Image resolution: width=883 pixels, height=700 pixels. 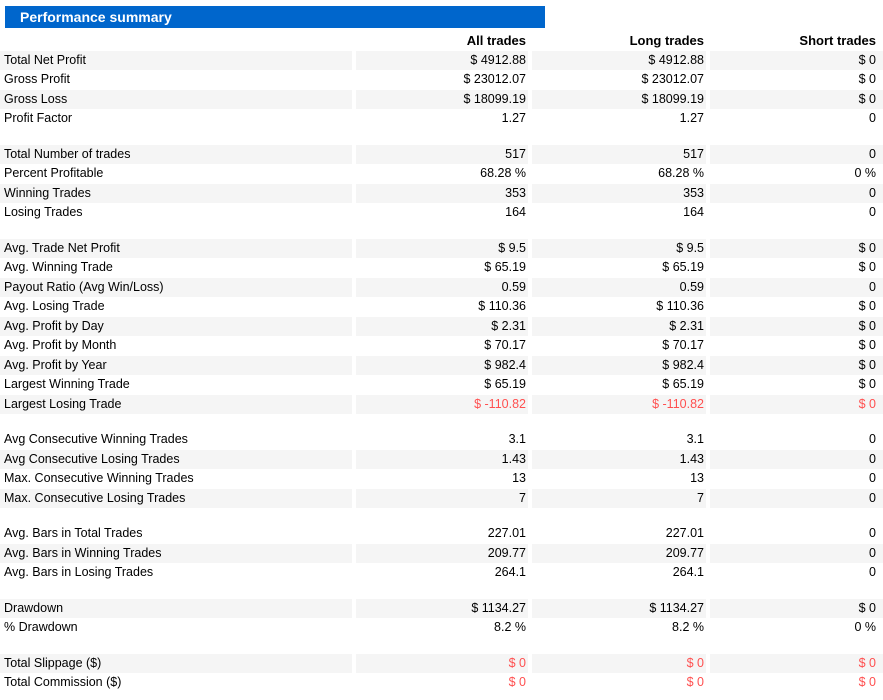 I want to click on row-label: Total Number of trades, so click(x=176, y=154).